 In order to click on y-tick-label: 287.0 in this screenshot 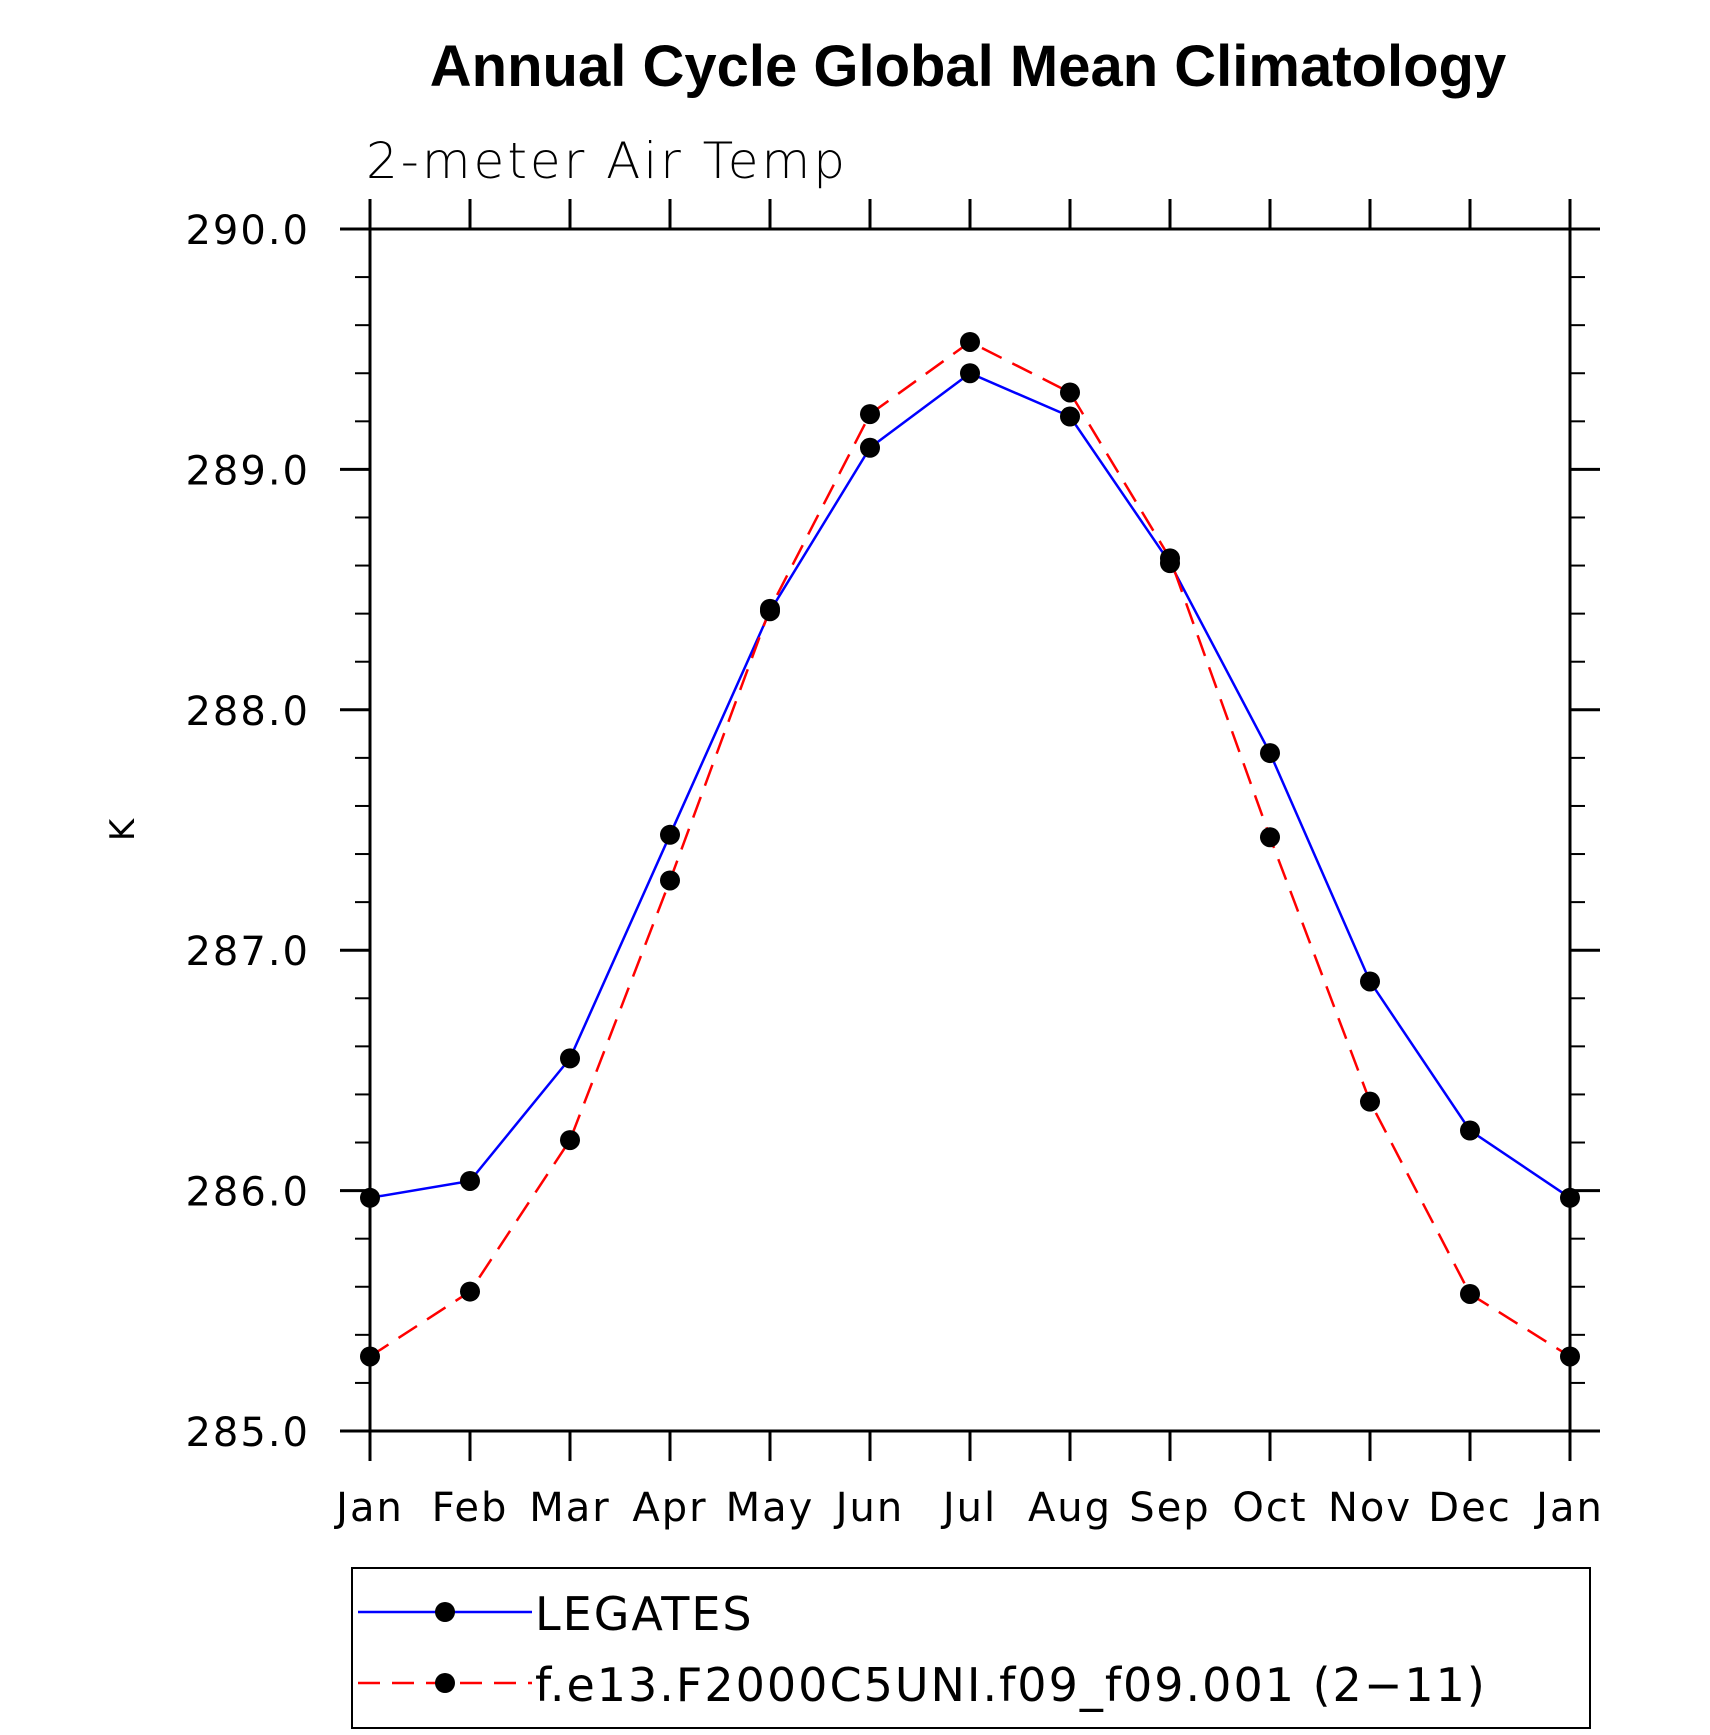, I will do `click(247, 952)`.